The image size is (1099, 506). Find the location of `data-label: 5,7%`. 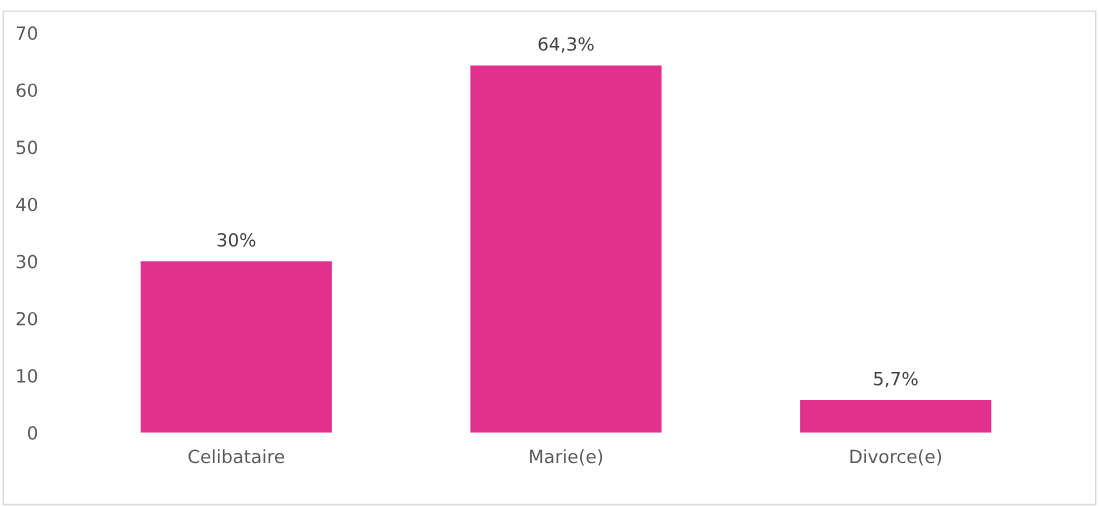

data-label: 5,7% is located at coordinates (896, 379).